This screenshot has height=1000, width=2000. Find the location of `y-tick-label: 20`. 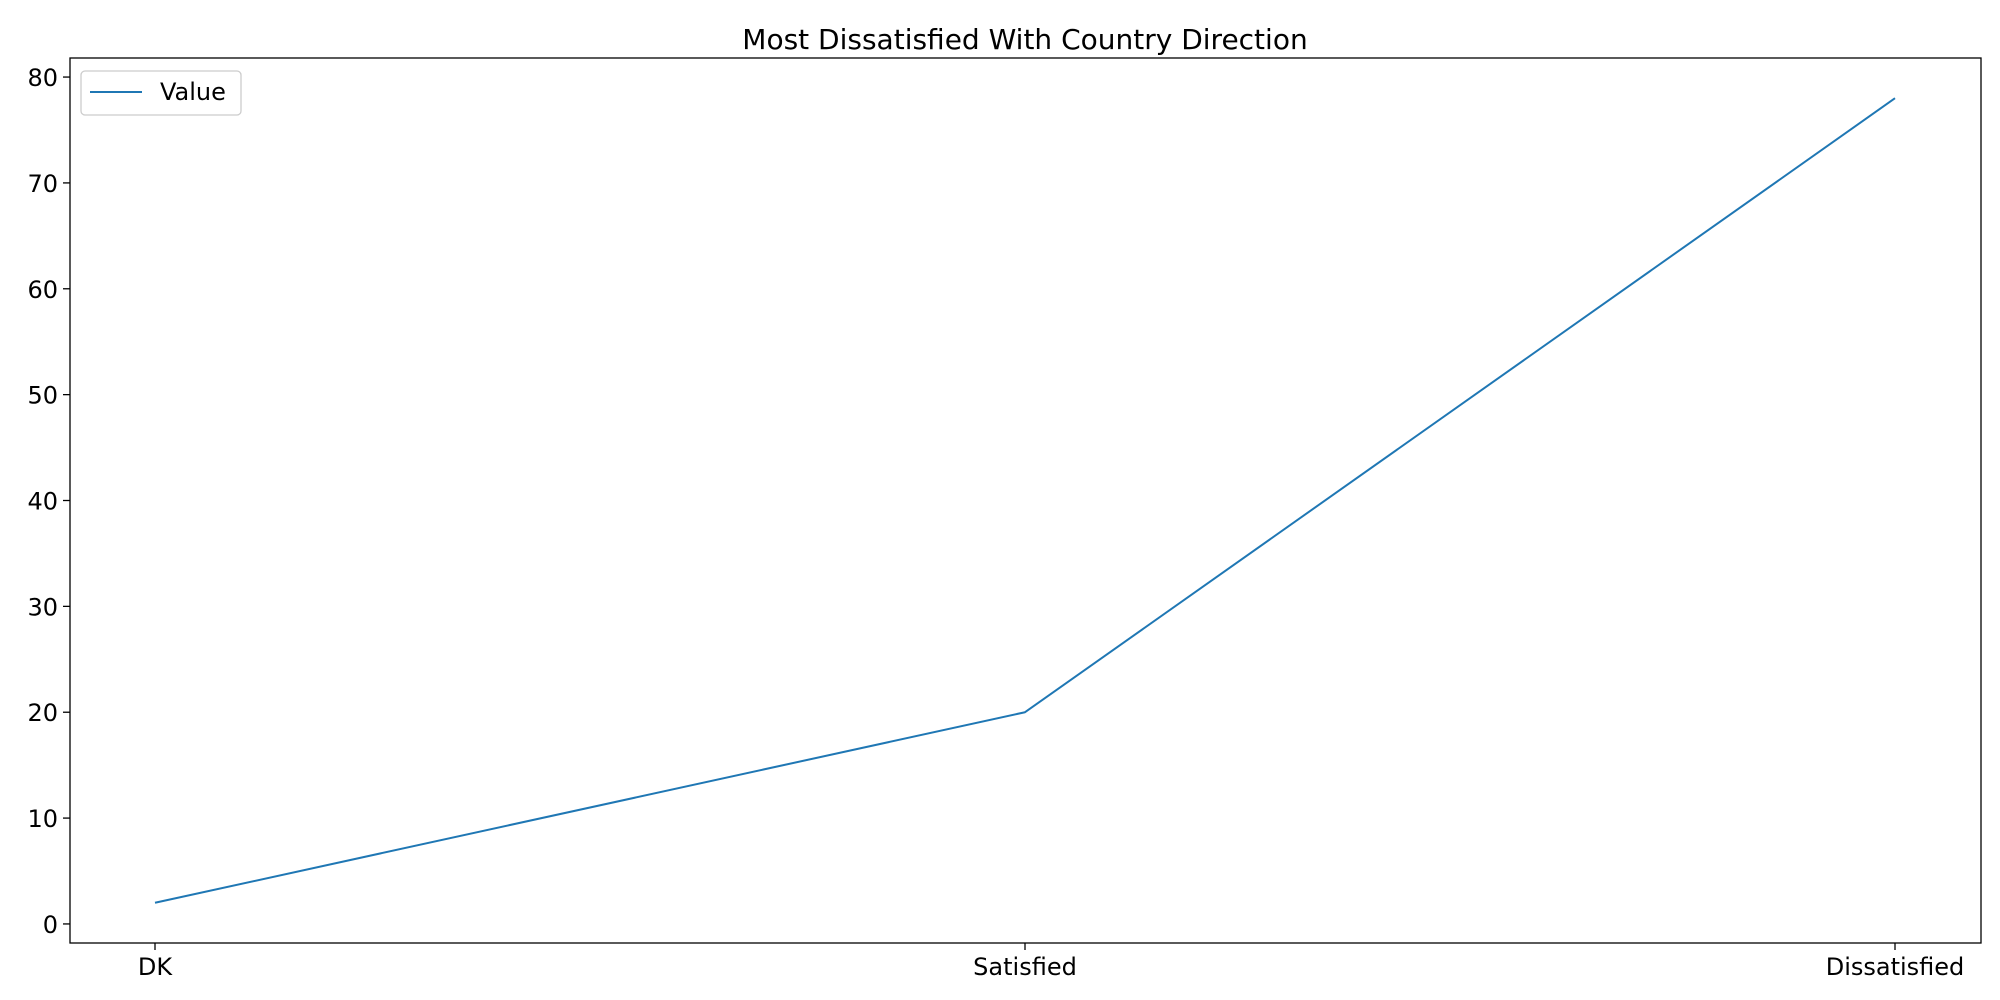

y-tick-label: 20 is located at coordinates (42, 713).